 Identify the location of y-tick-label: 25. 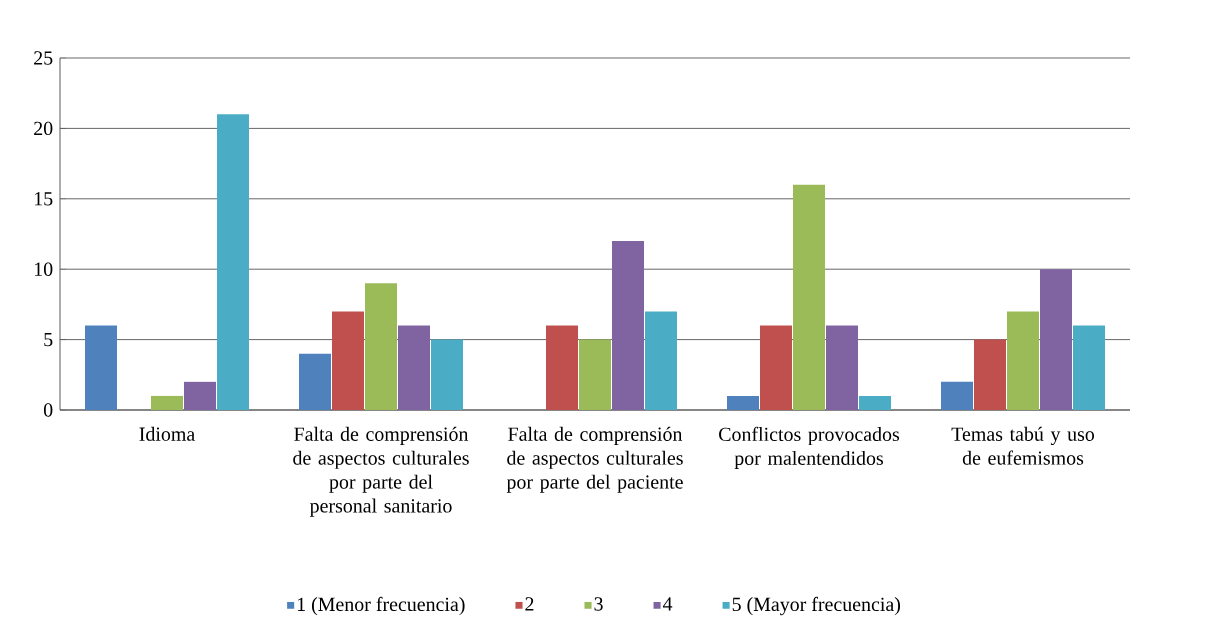
(43, 58).